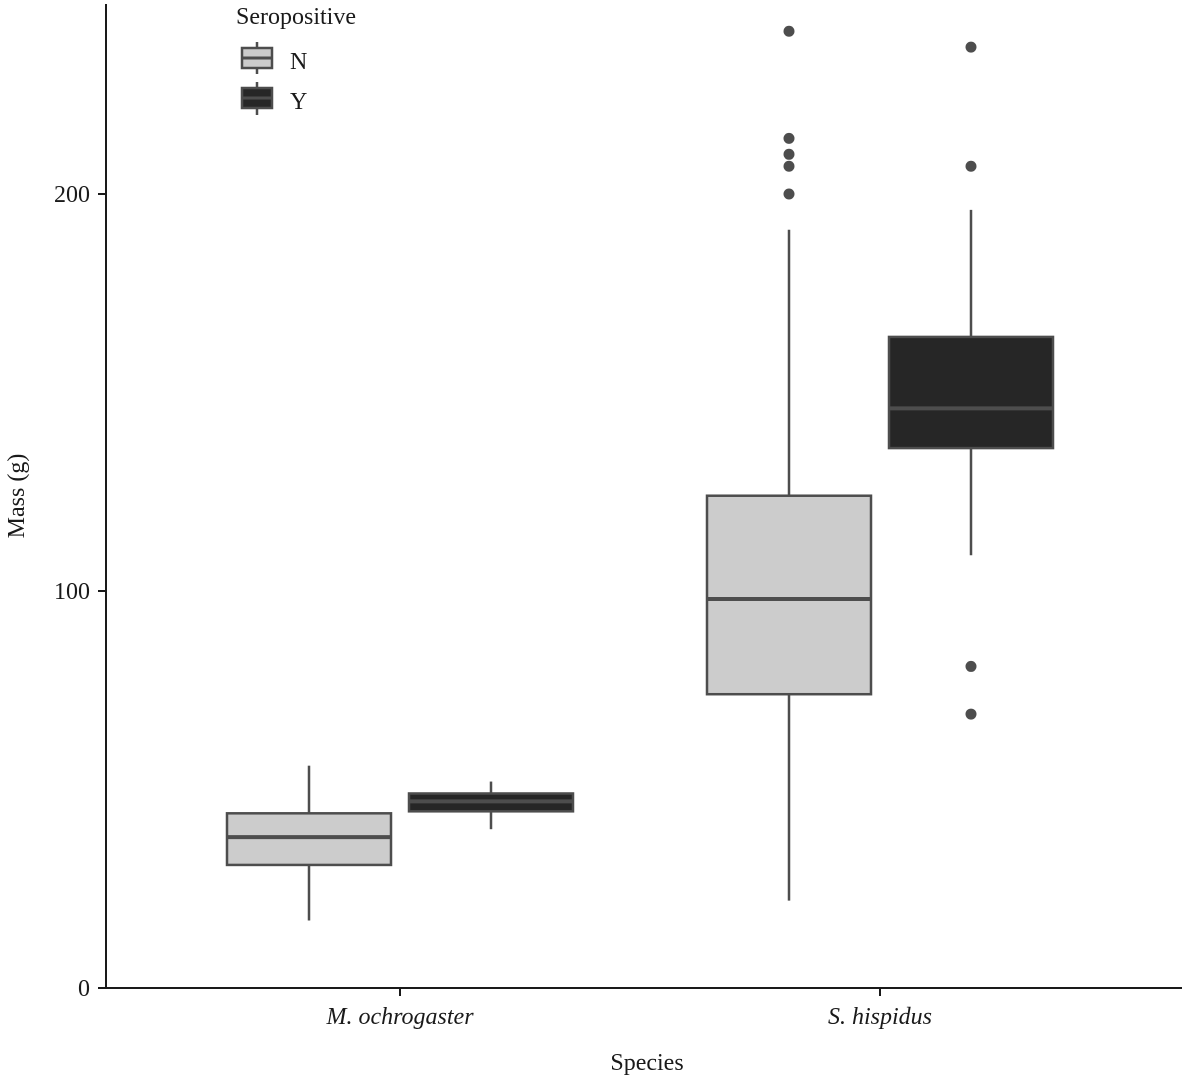 Image resolution: width=1184 pixels, height=1079 pixels. What do you see at coordinates (273, 58) in the screenshot?
I see `legend-entry-n: N` at bounding box center [273, 58].